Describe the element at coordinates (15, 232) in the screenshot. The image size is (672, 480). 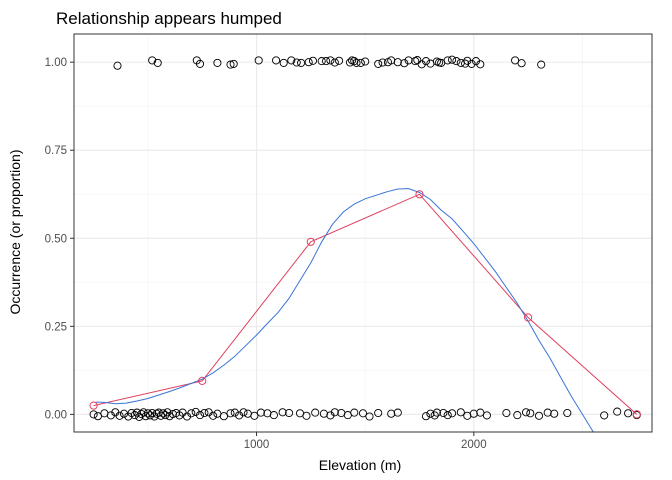
I see `y-axis-title: Occurrence (or proportion)` at that location.